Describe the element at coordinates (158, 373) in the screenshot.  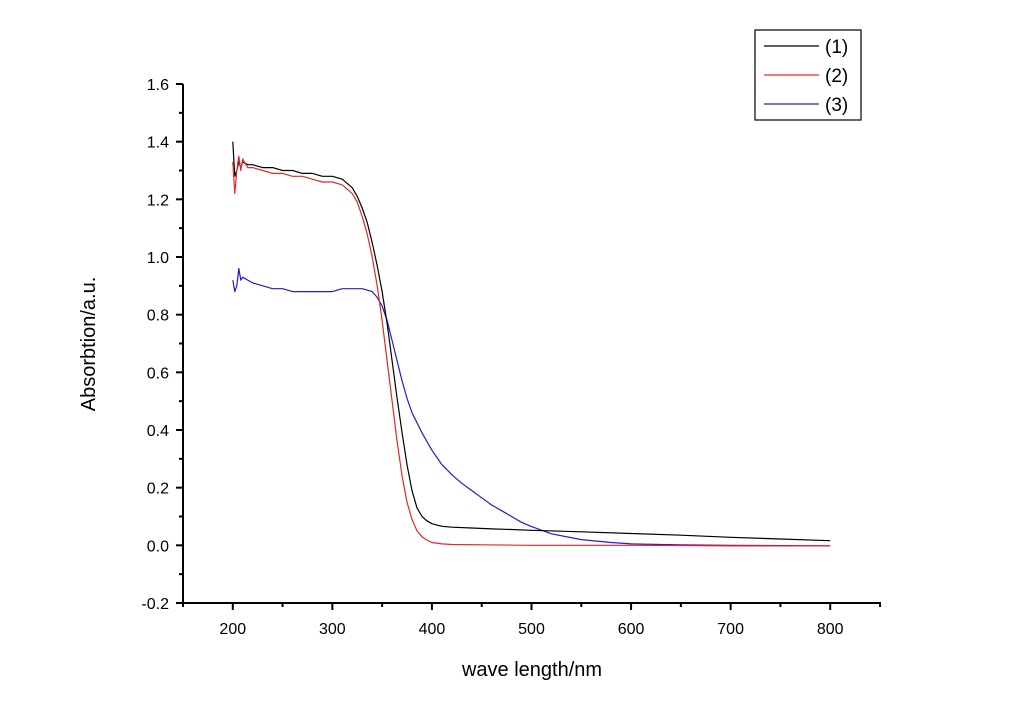
I see `y-tick-label: 0.6` at that location.